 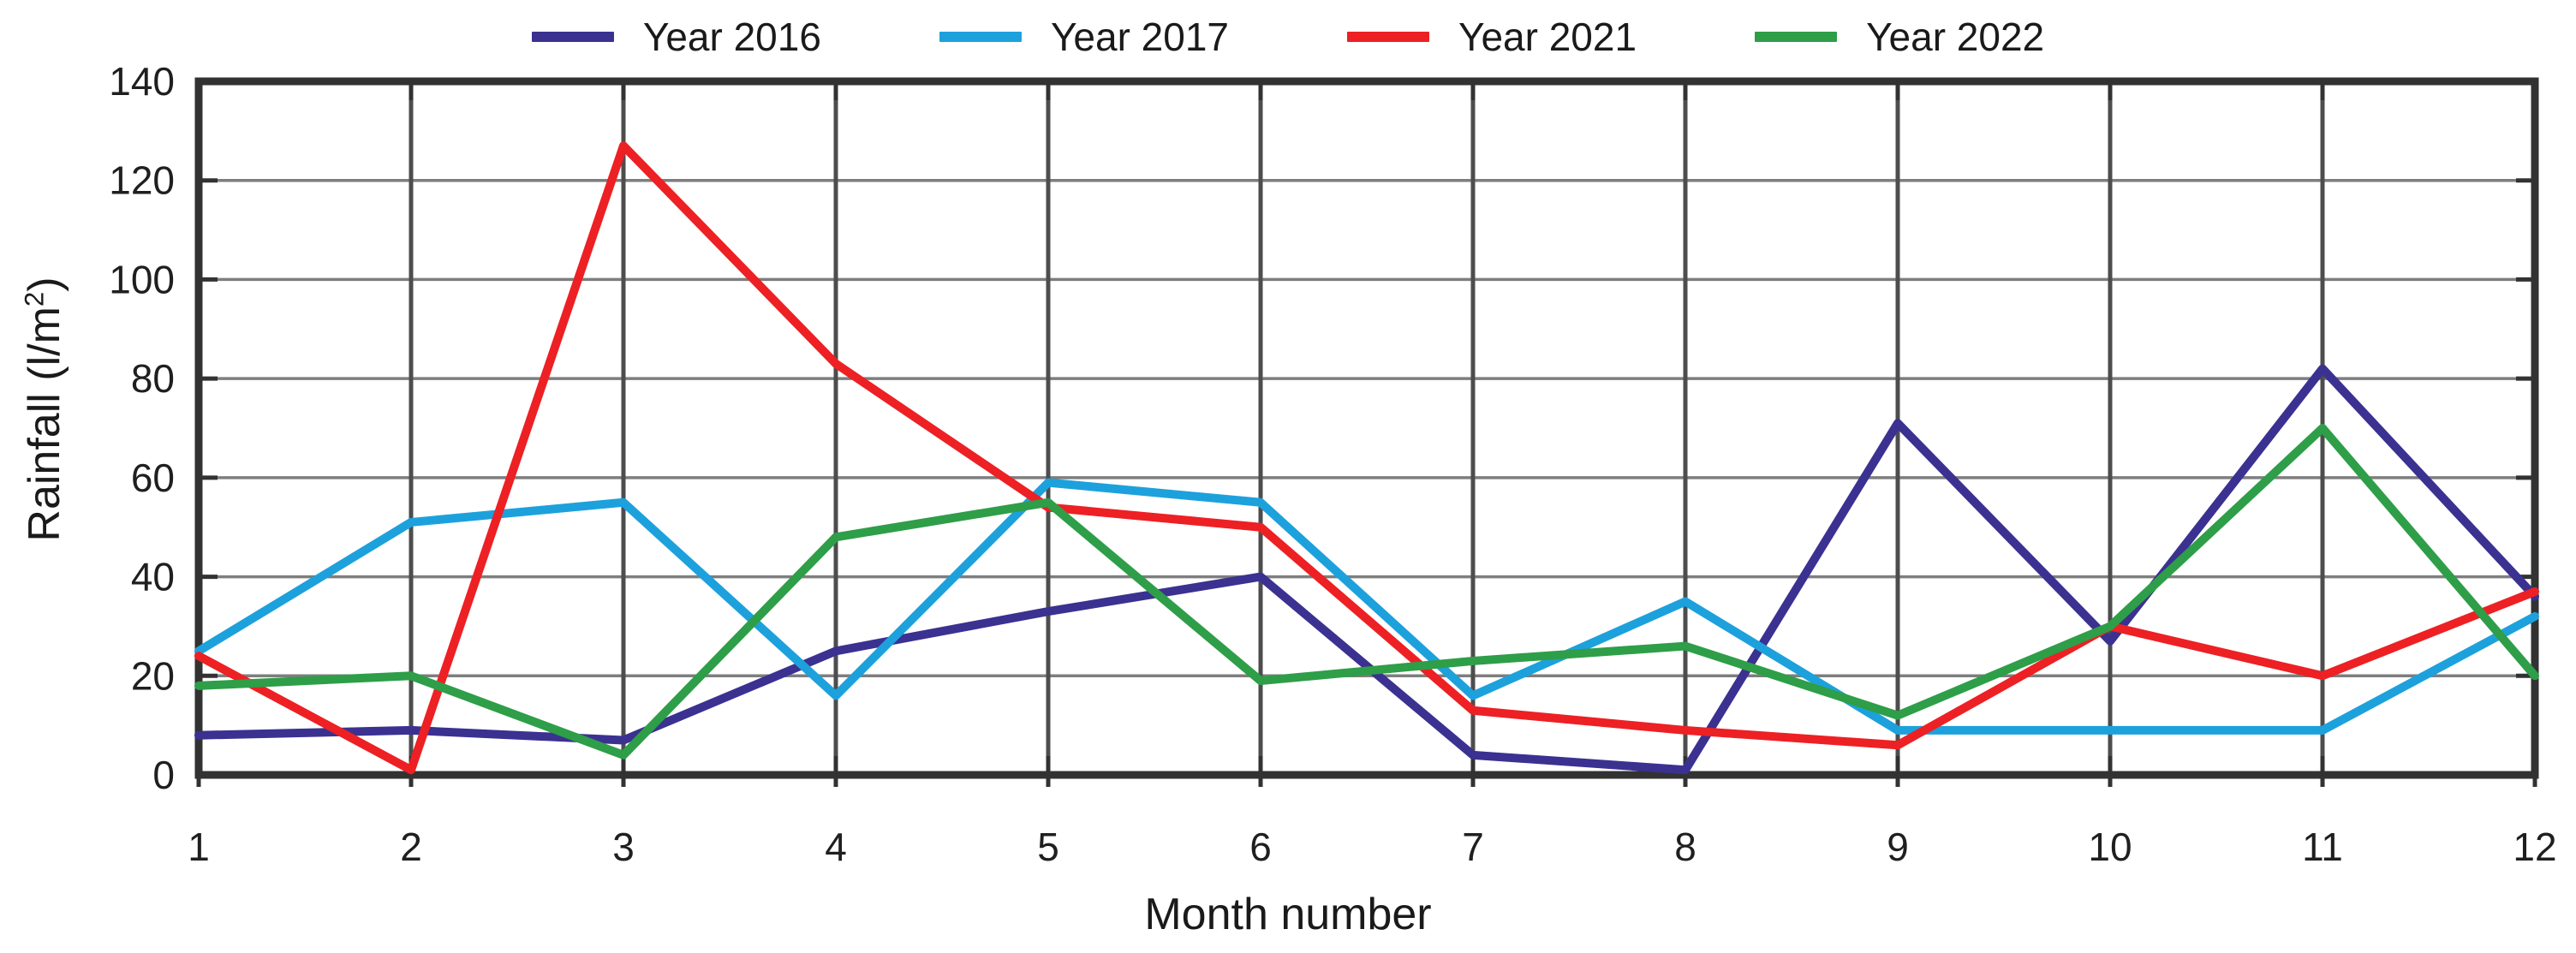 I want to click on x-tick-label: 11, so click(x=2322, y=847).